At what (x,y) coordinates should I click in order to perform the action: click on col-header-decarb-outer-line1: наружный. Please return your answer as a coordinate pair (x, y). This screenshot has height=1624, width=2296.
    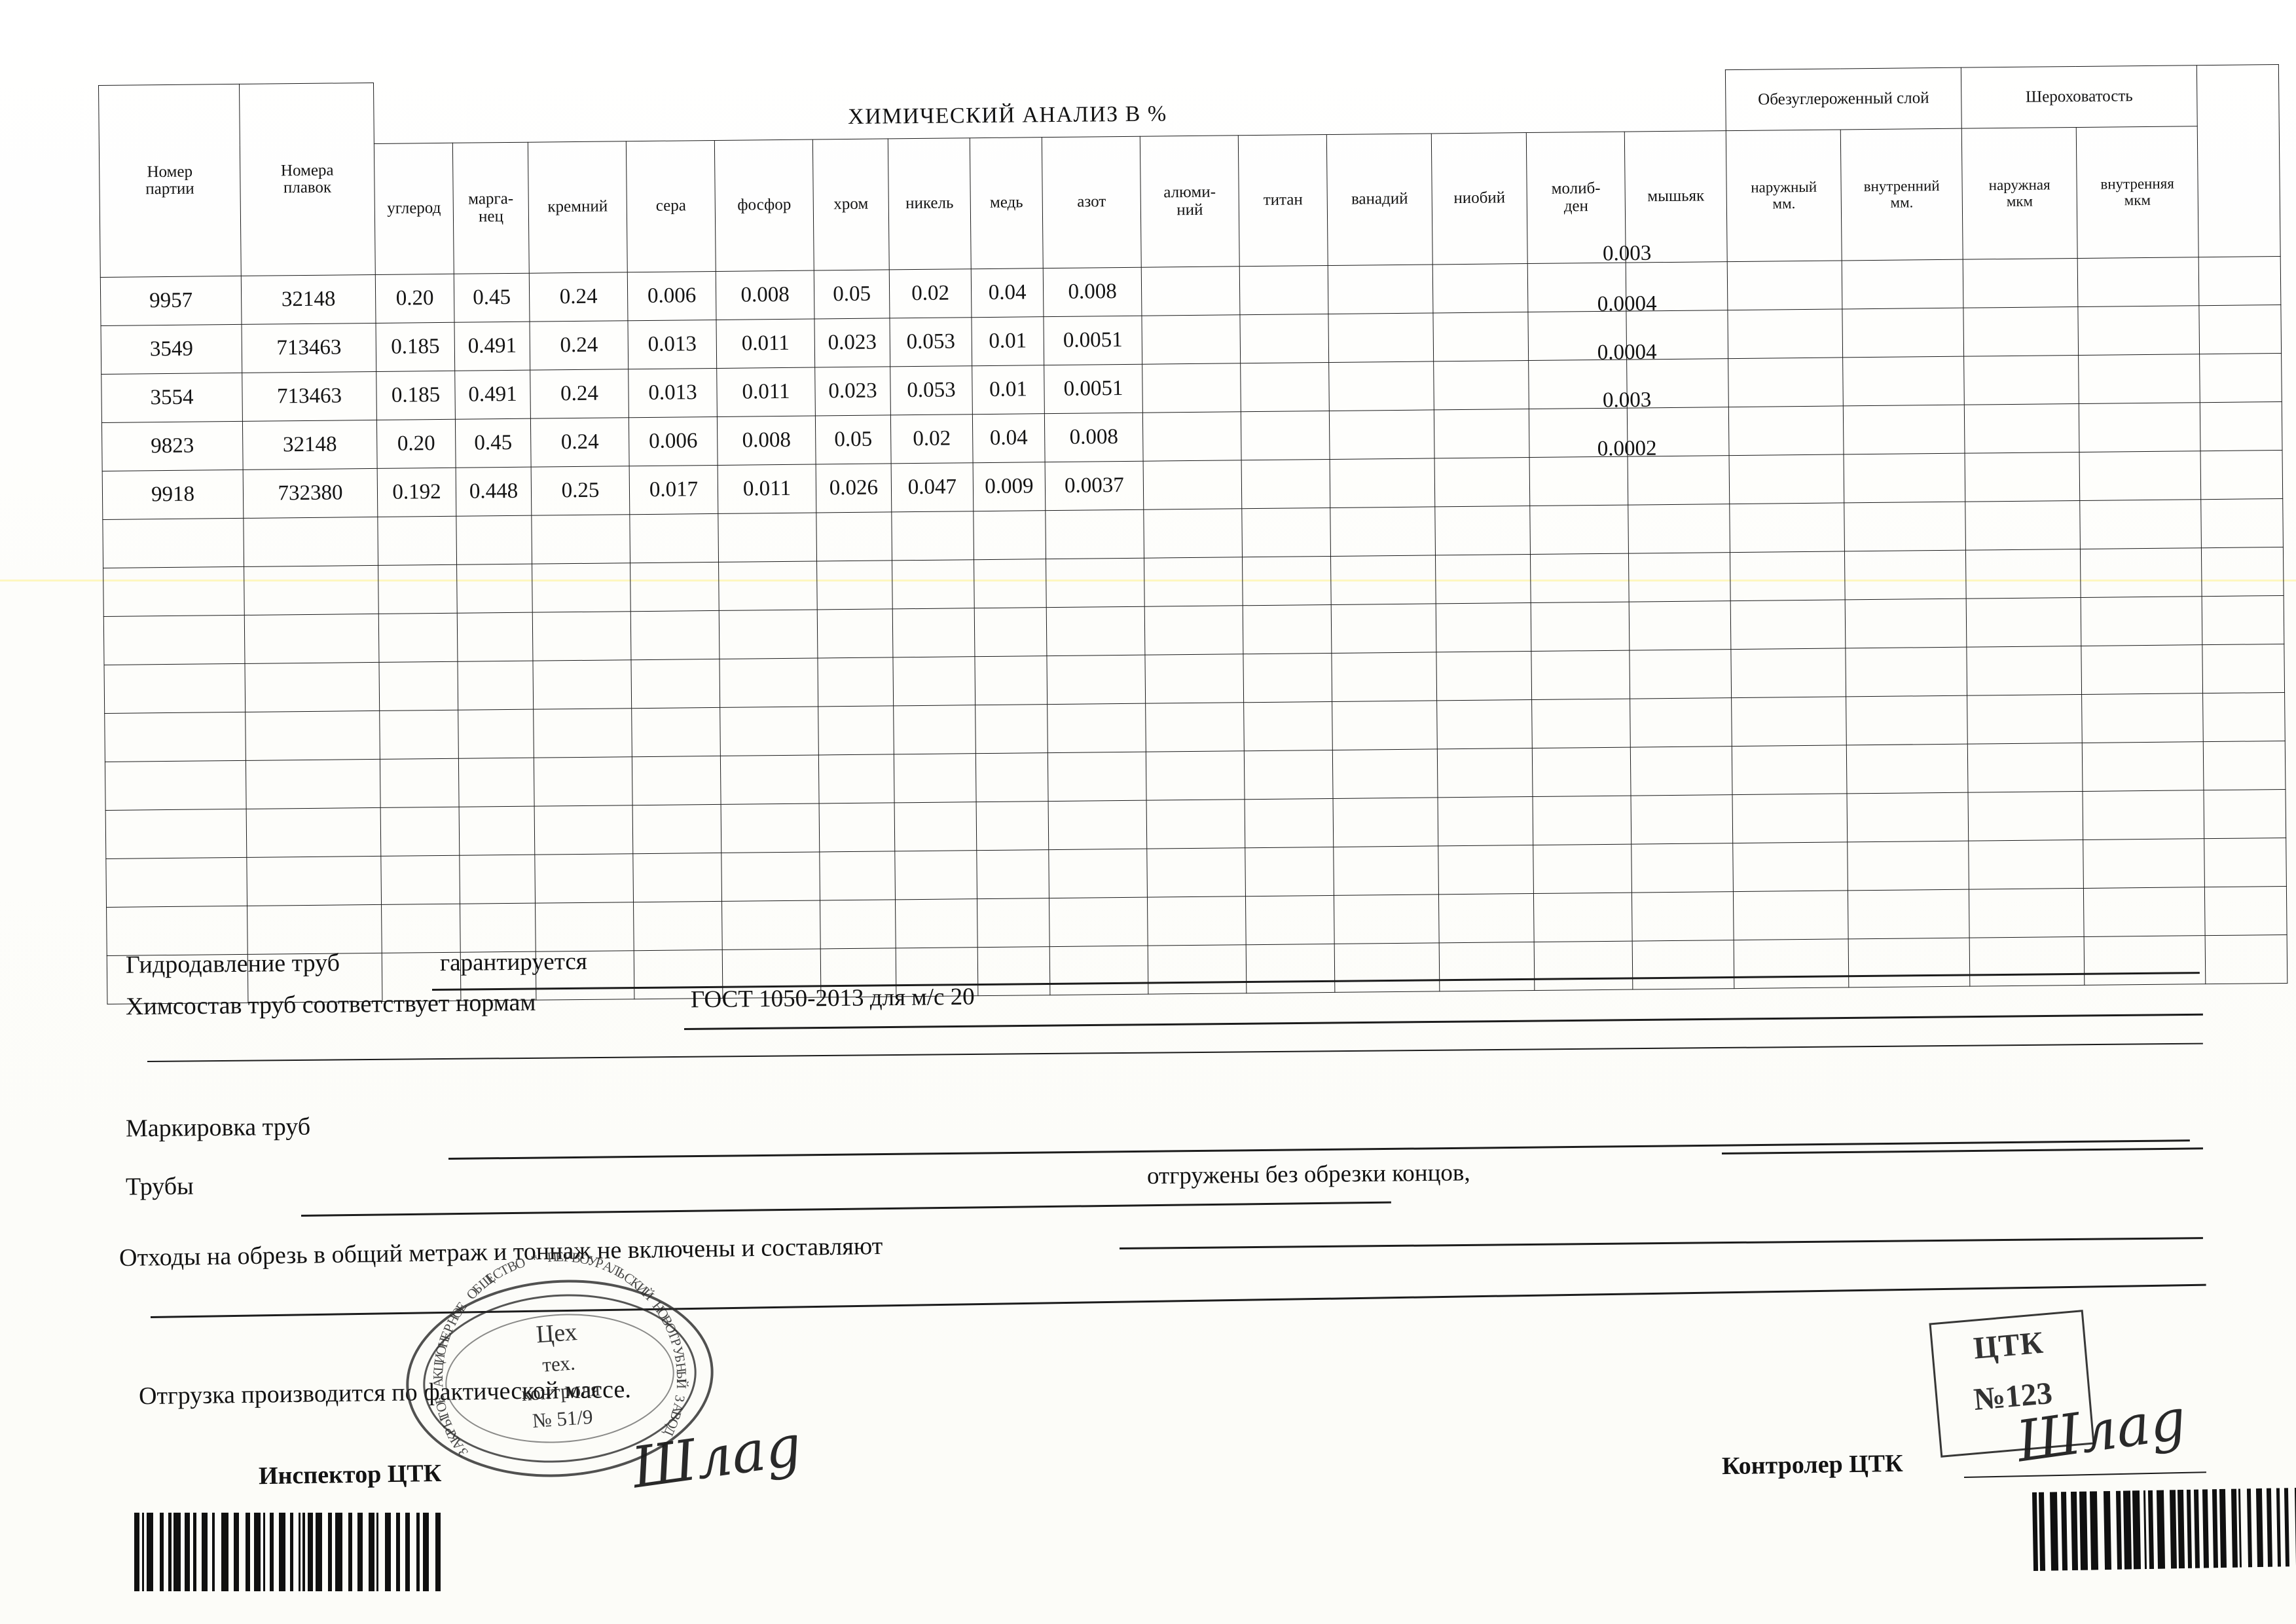
    Looking at the image, I should click on (1784, 187).